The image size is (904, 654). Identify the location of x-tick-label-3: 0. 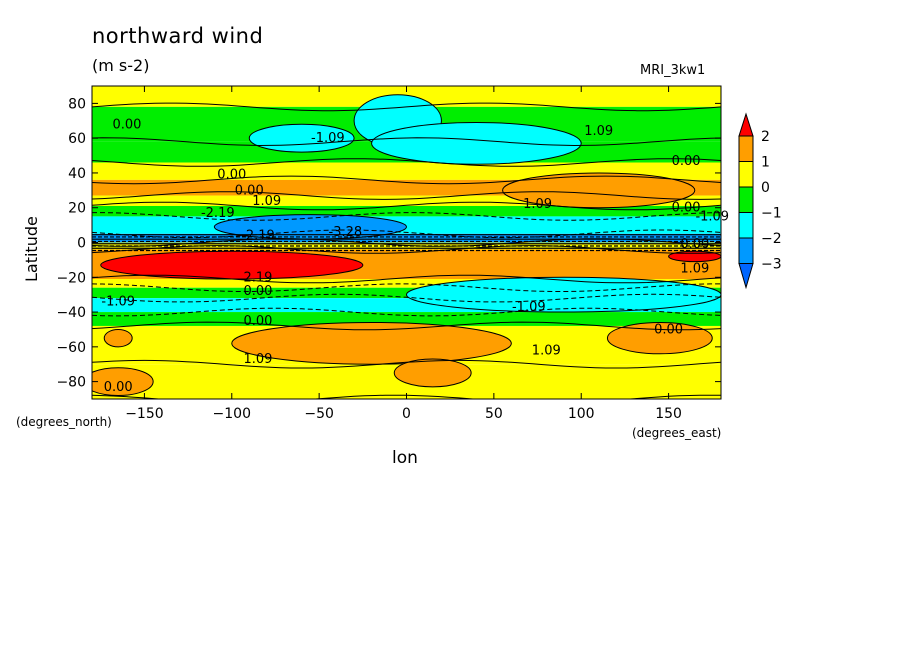
(406, 414).